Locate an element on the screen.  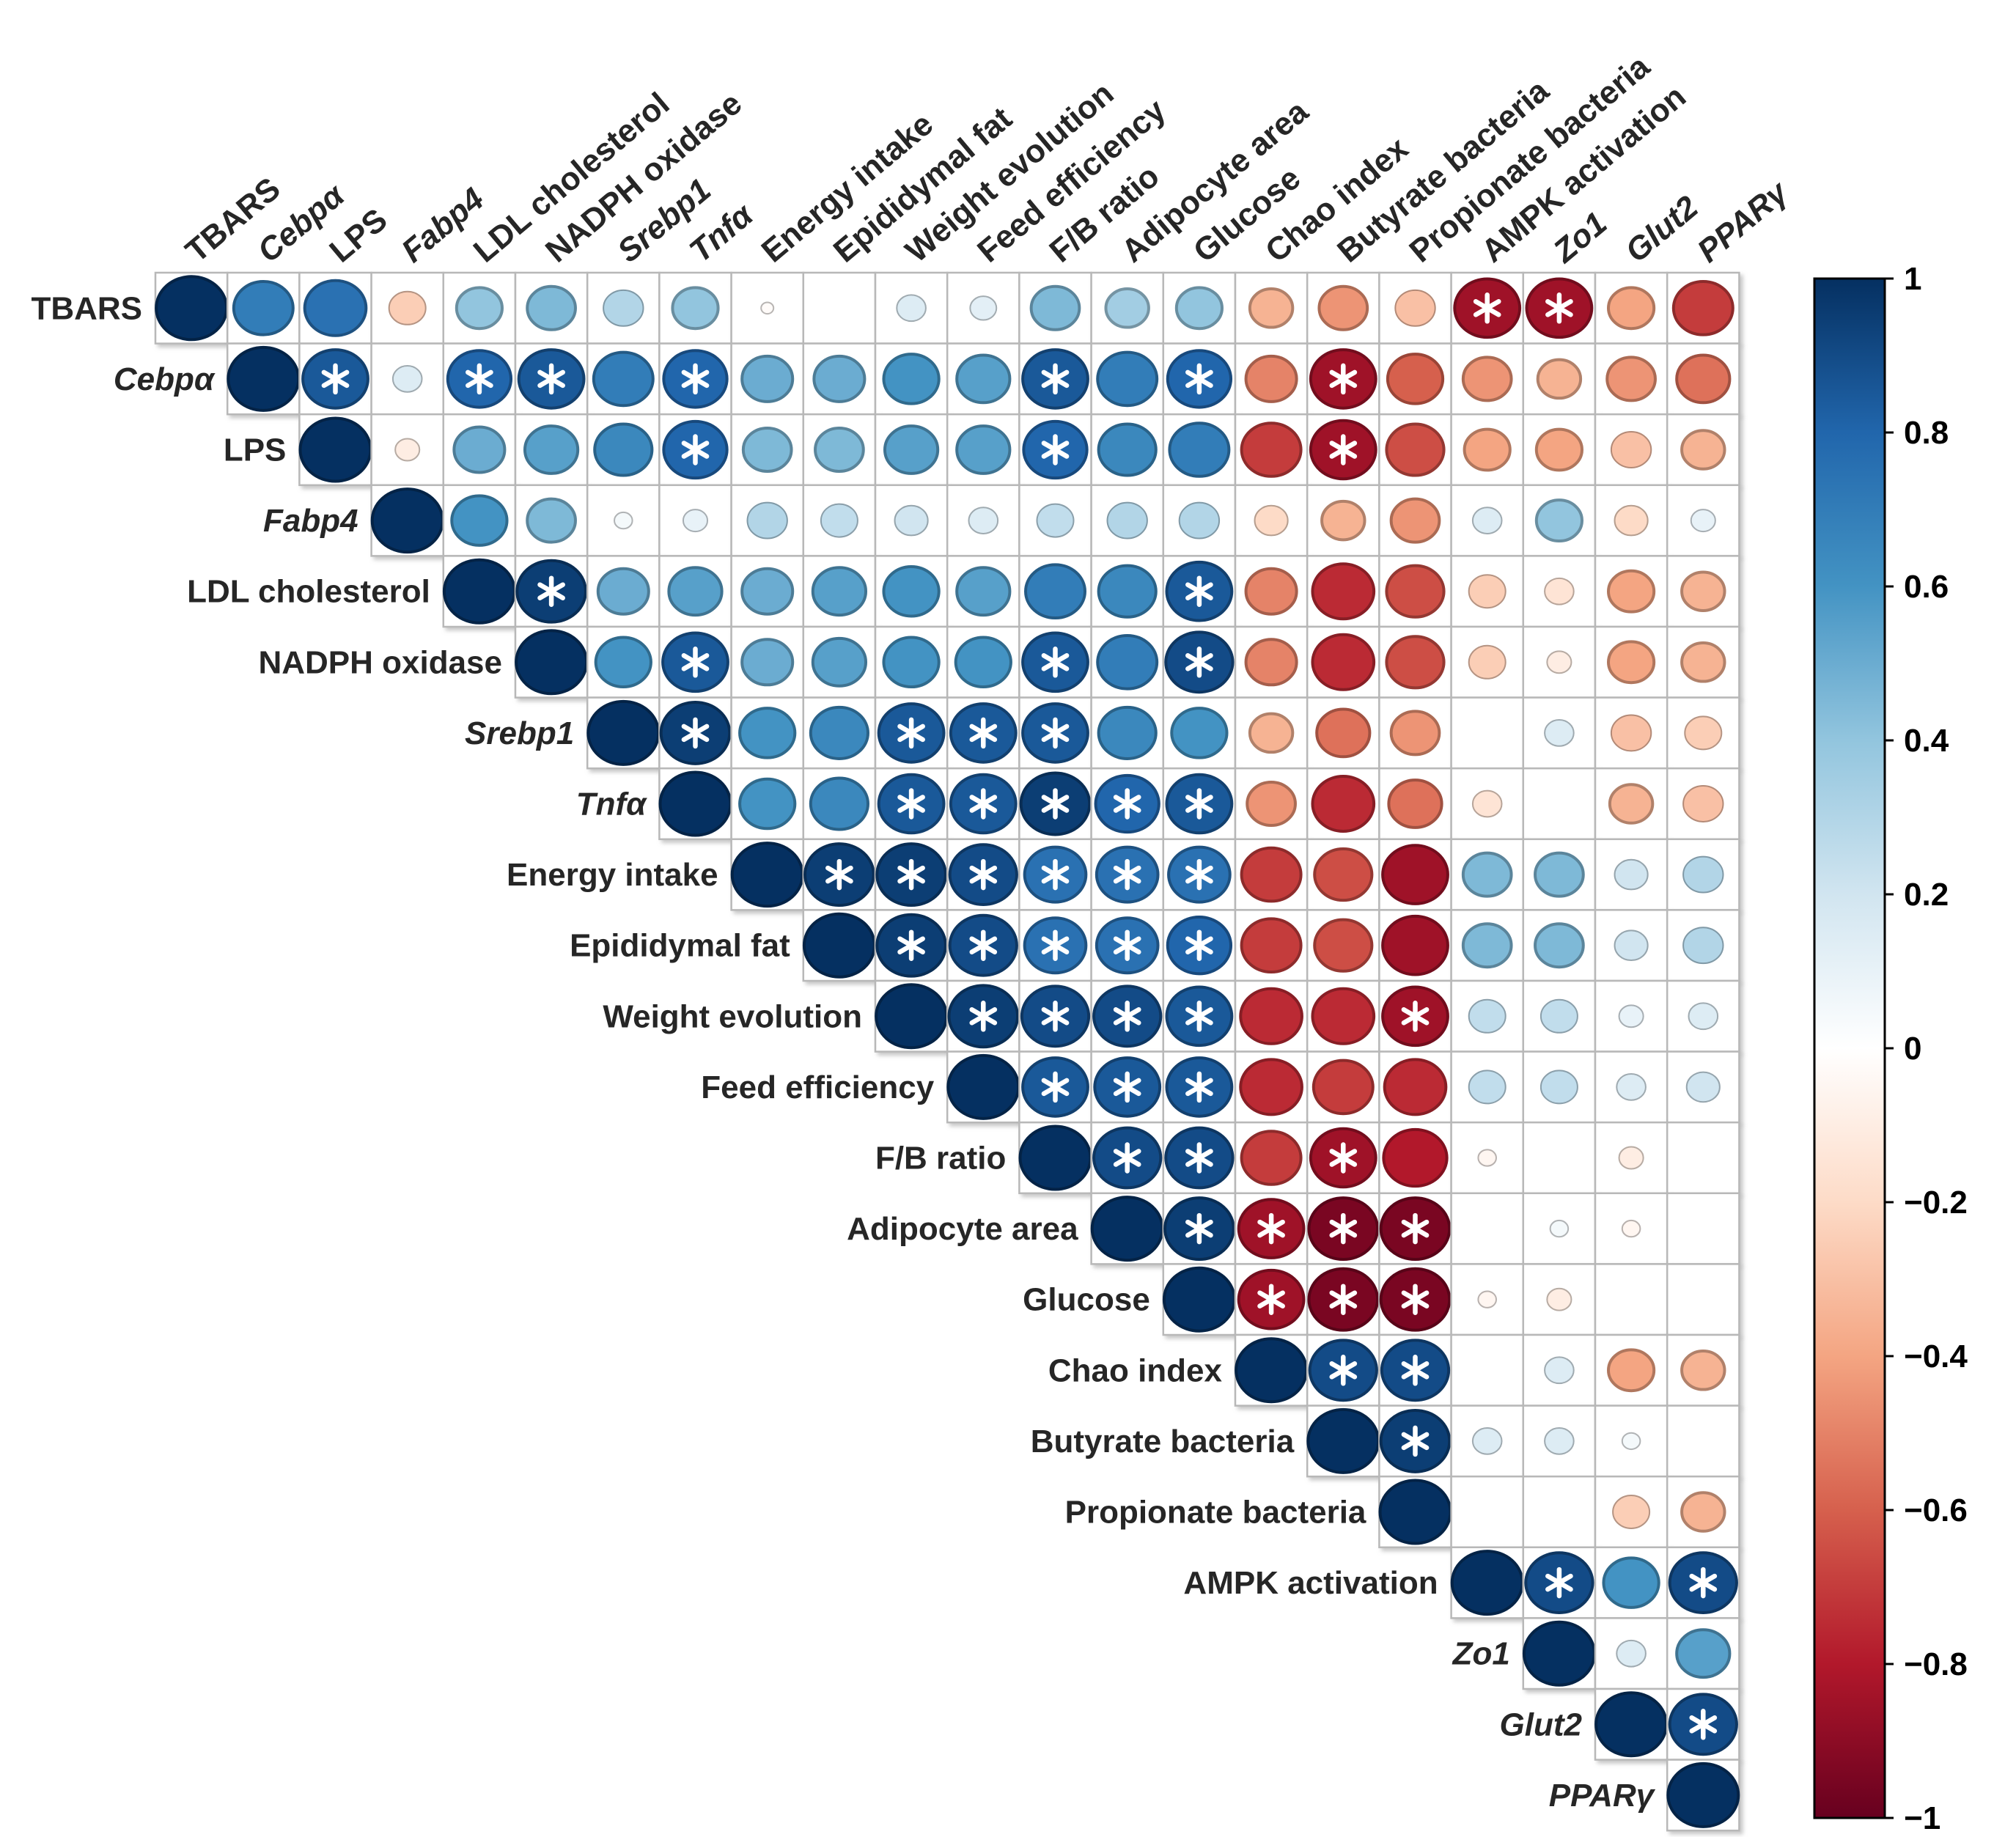
column-label: Fabp4 is located at coordinates (443, 225).